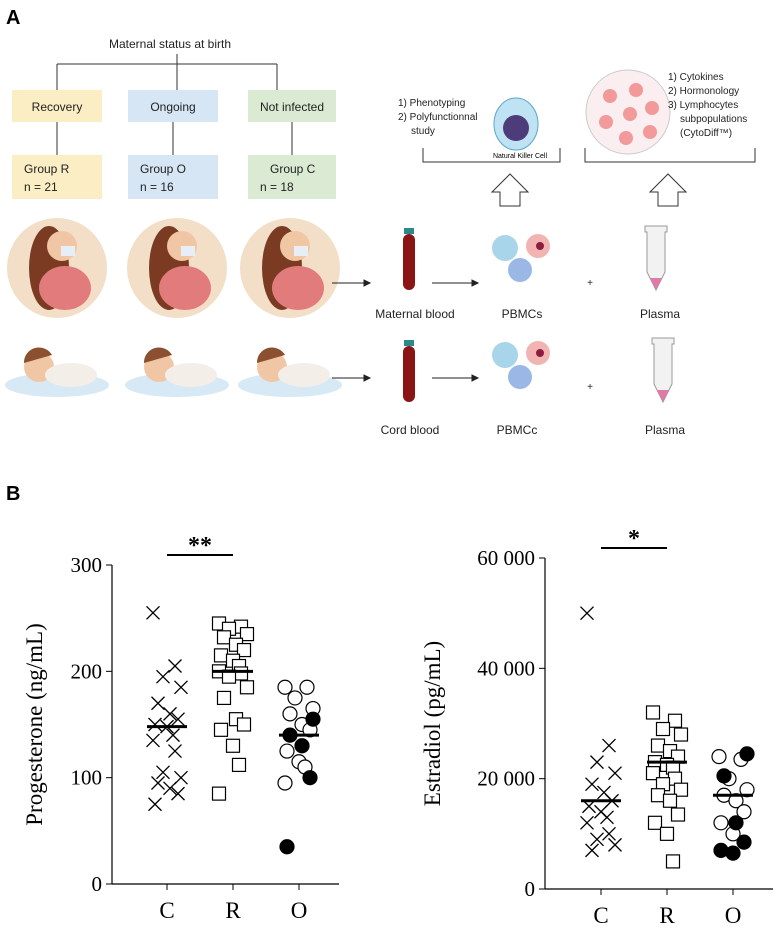 Image resolution: width=777 pixels, height=934 pixels. I want to click on y-tick-label: 300, so click(87, 565).